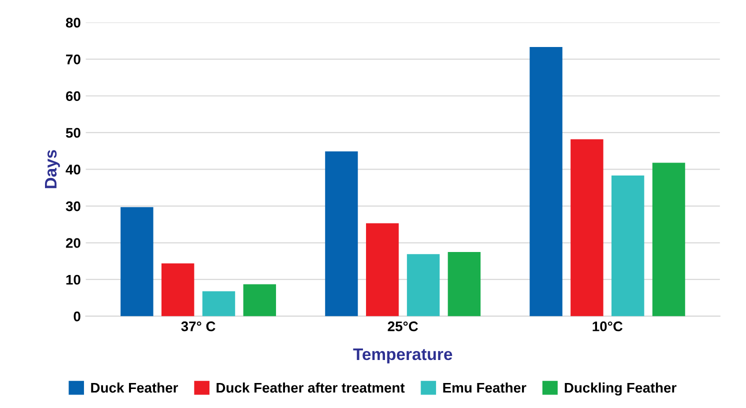  Describe the element at coordinates (73, 169) in the screenshot. I see `y-tick-label: 40` at that location.